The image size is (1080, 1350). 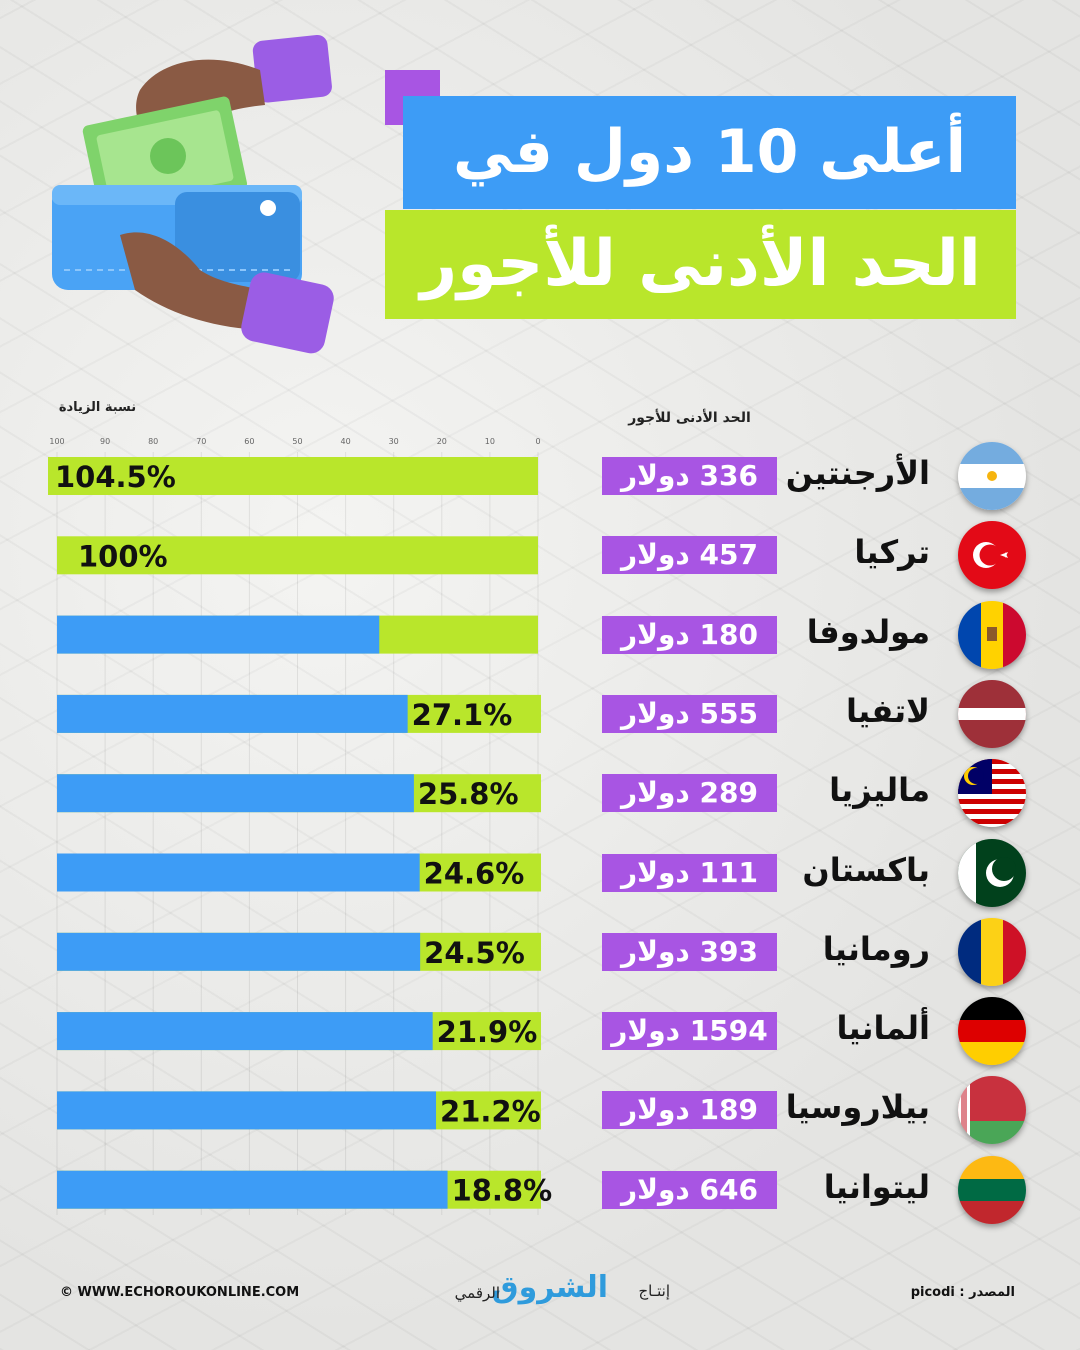 I want to click on brand-logo: الشروق, so click(x=549, y=1287).